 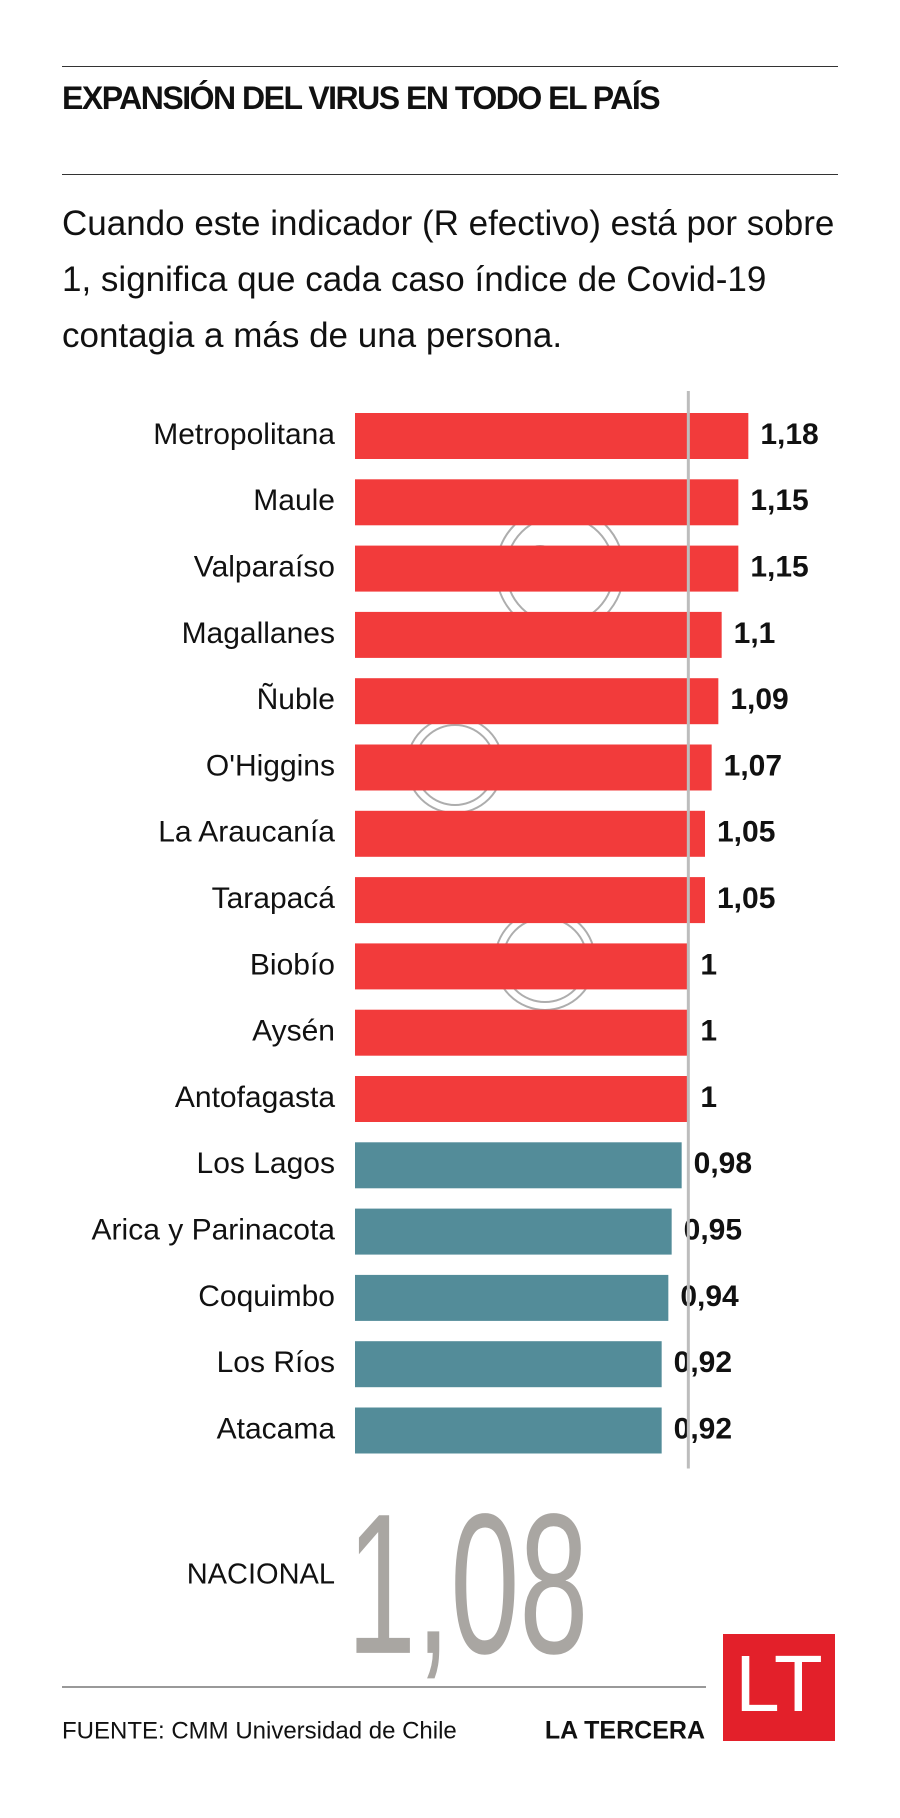 What do you see at coordinates (259, 1730) in the screenshot?
I see `source: FUENTE: CMM Universidad de Chile` at bounding box center [259, 1730].